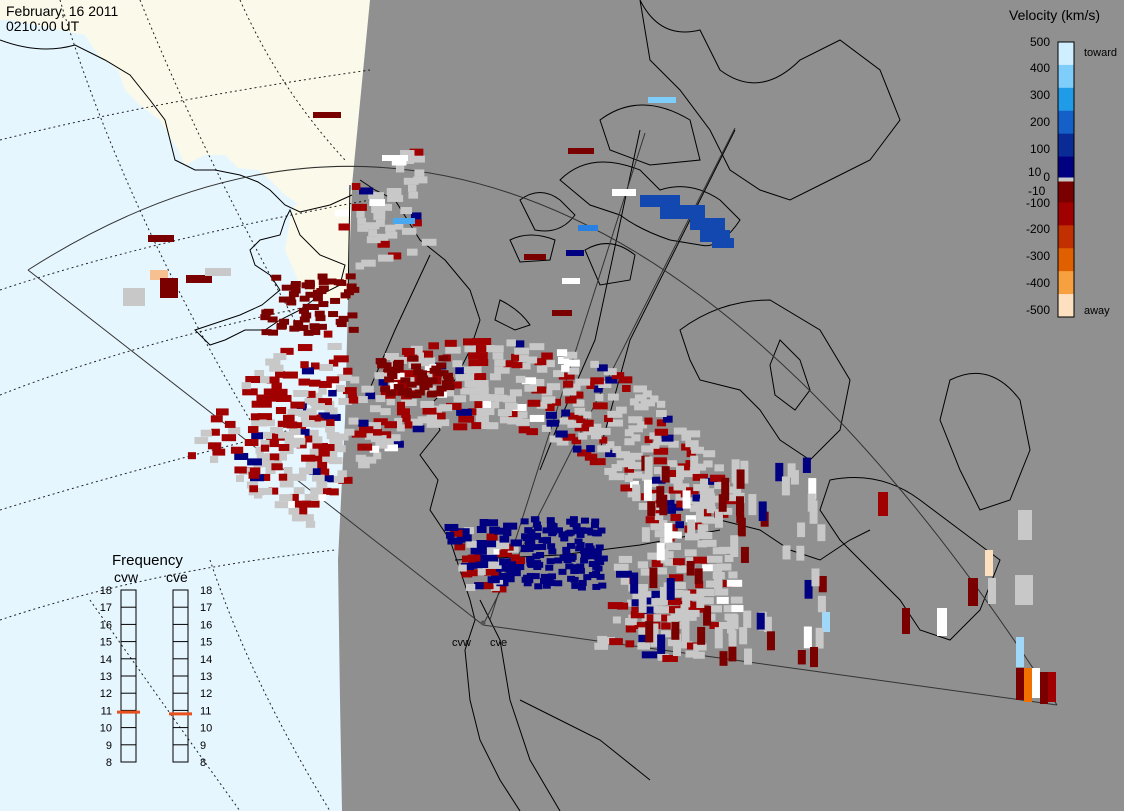  What do you see at coordinates (1046, 177) in the screenshot?
I see `colorbar-tick-label: 0` at bounding box center [1046, 177].